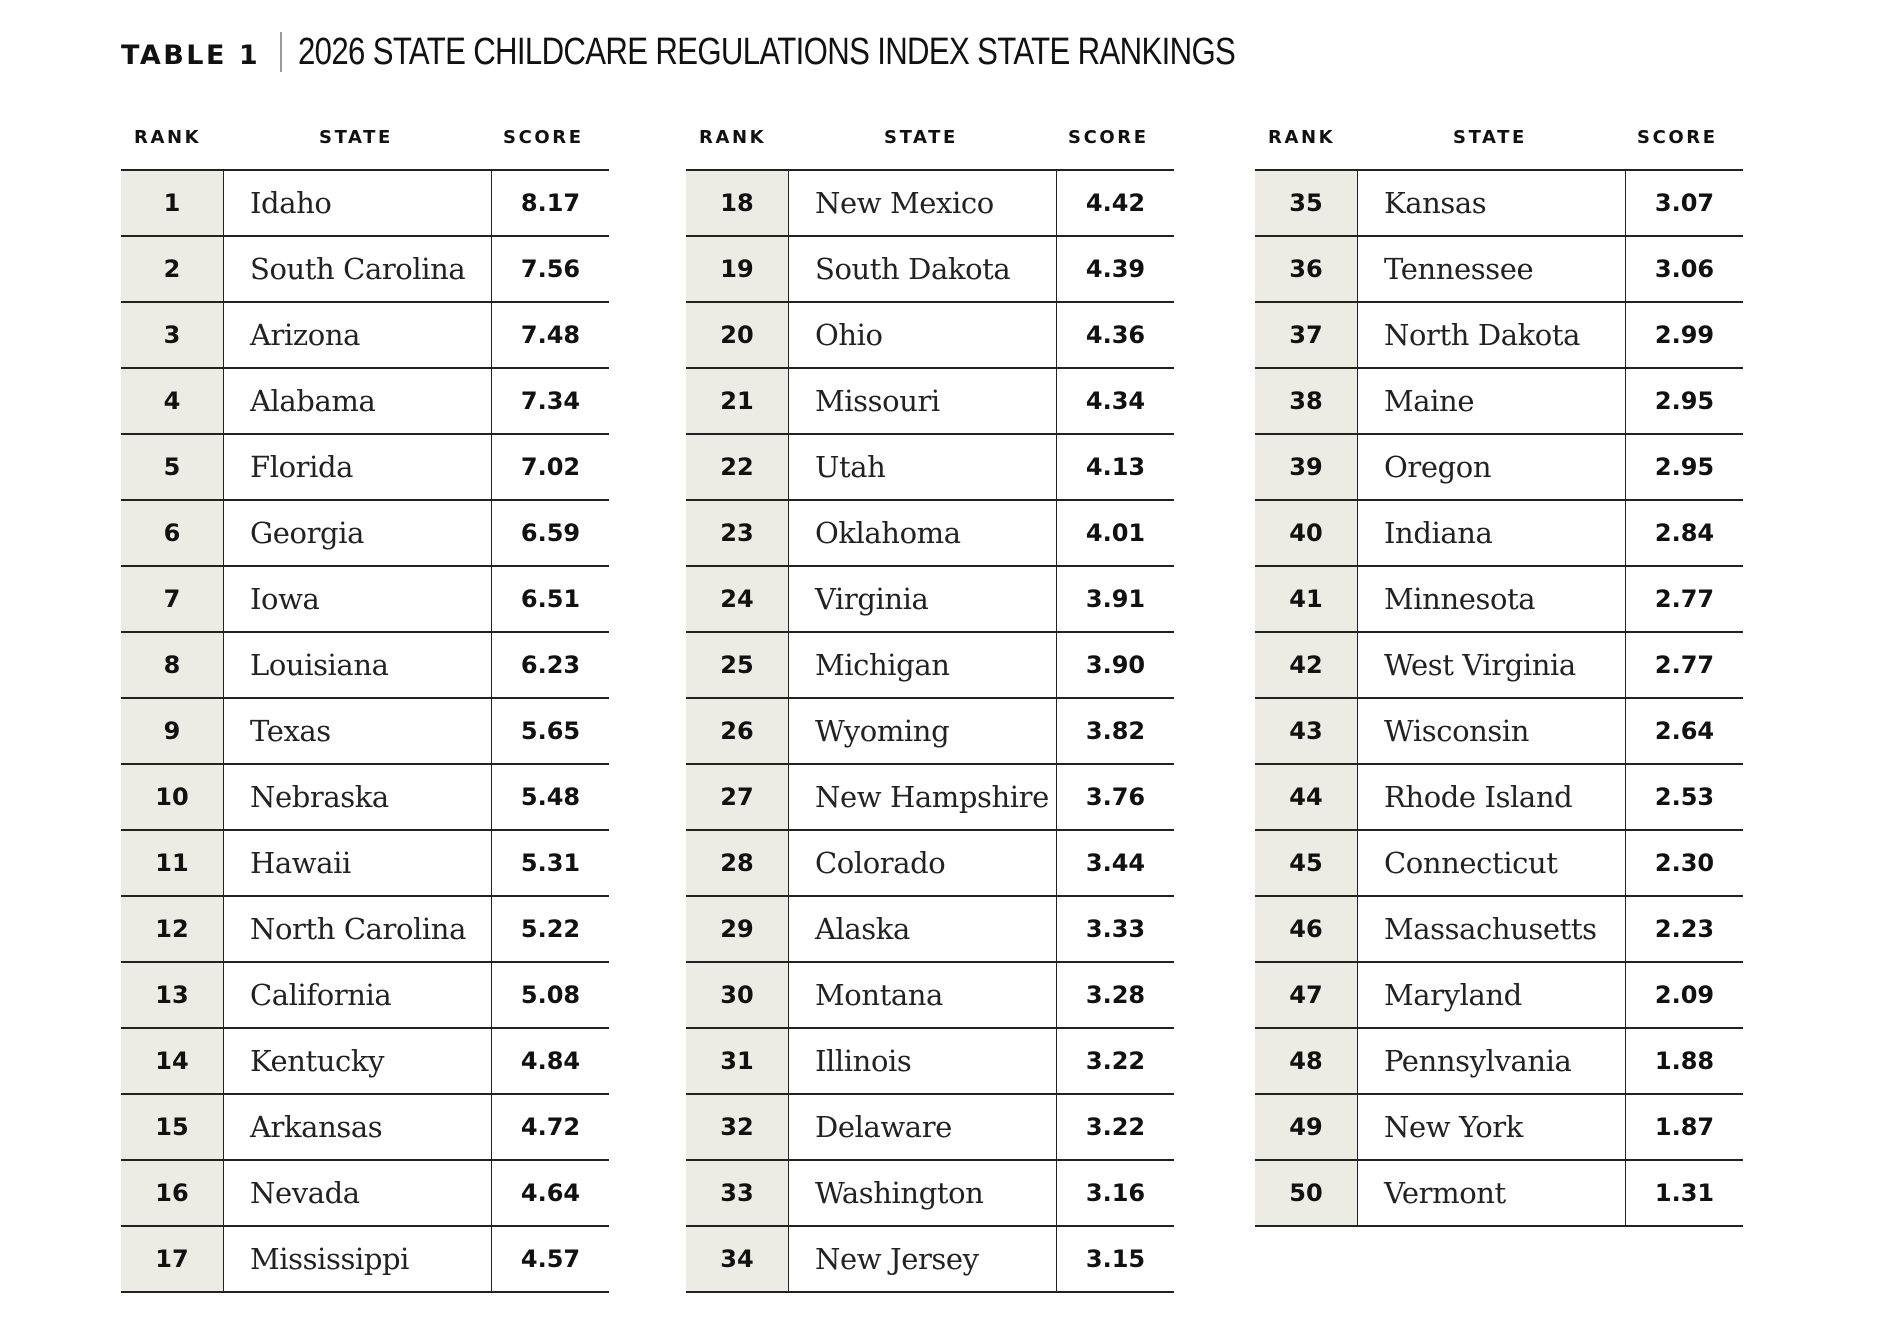 This screenshot has height=1333, width=1879. What do you see at coordinates (172, 1127) in the screenshot?
I see `rank-cell: 15` at bounding box center [172, 1127].